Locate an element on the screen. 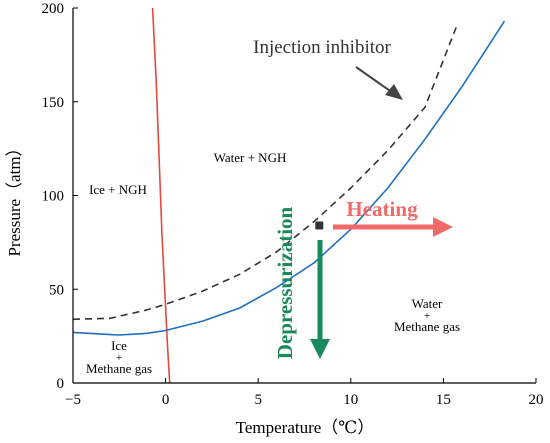  x-tick-label: 5 is located at coordinates (258, 400).